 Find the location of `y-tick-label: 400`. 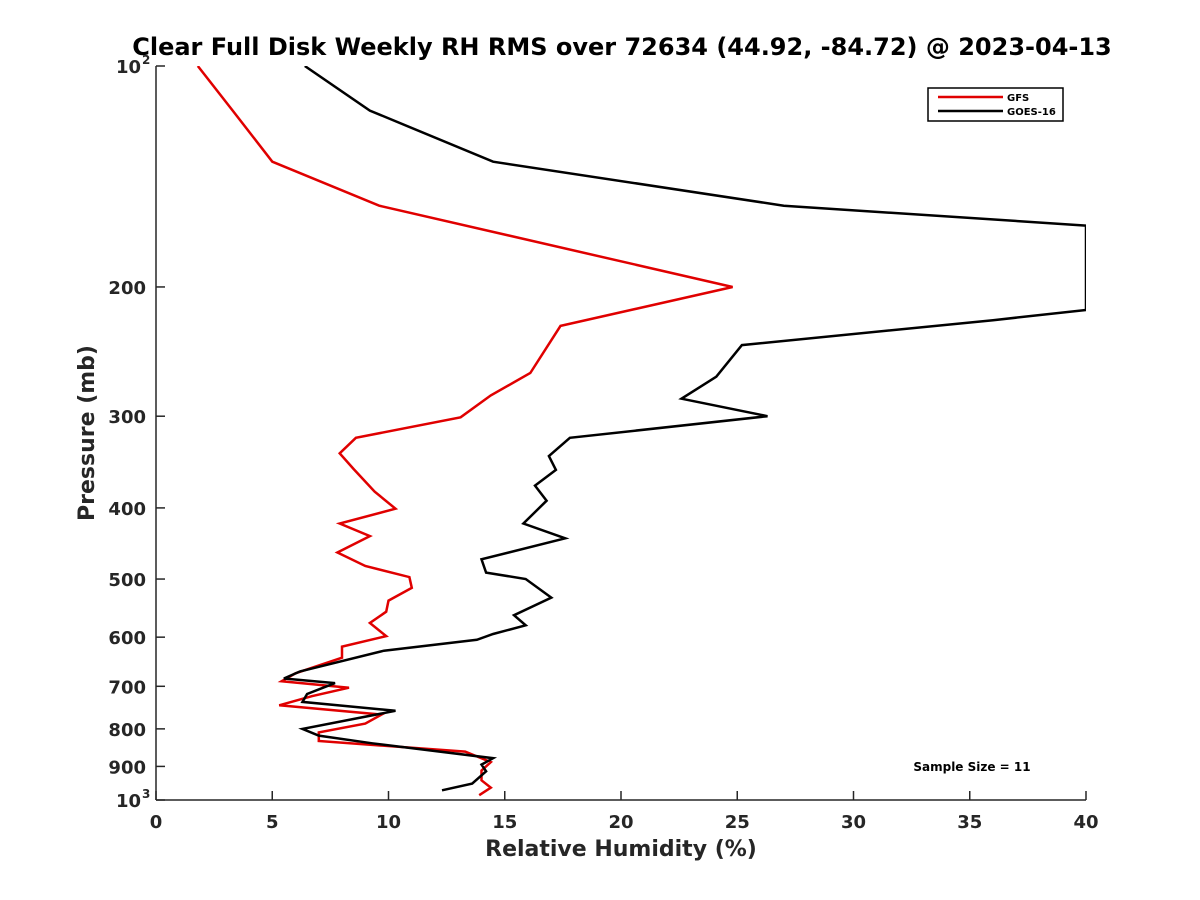

y-tick-label: 400 is located at coordinates (127, 509).